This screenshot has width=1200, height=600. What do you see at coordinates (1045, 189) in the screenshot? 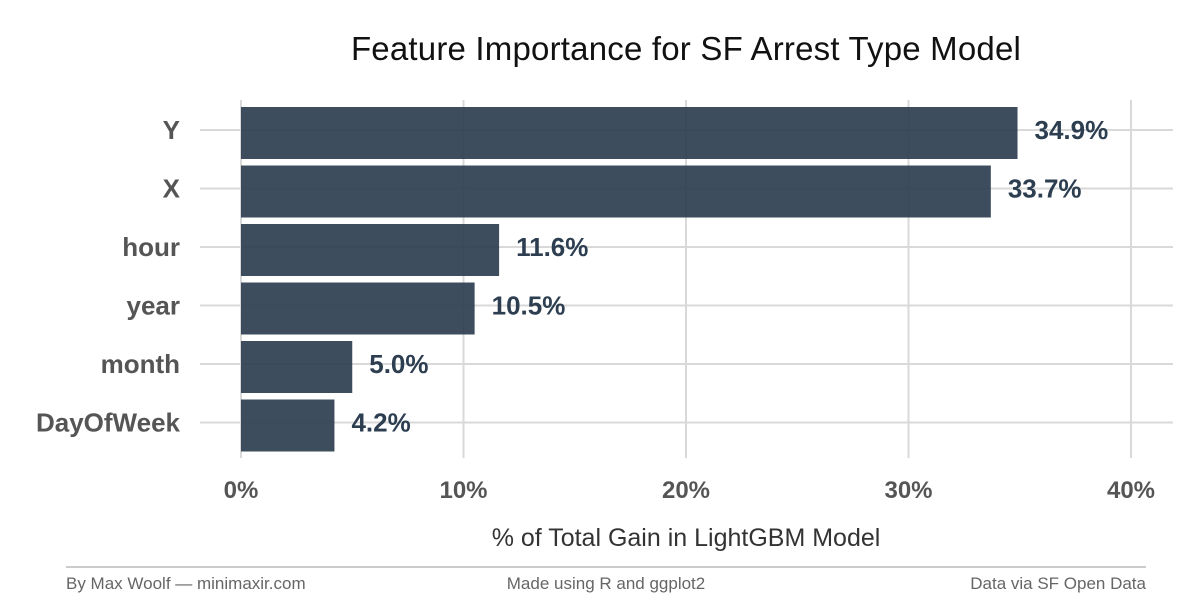
I see `value-label: 33.7%` at bounding box center [1045, 189].